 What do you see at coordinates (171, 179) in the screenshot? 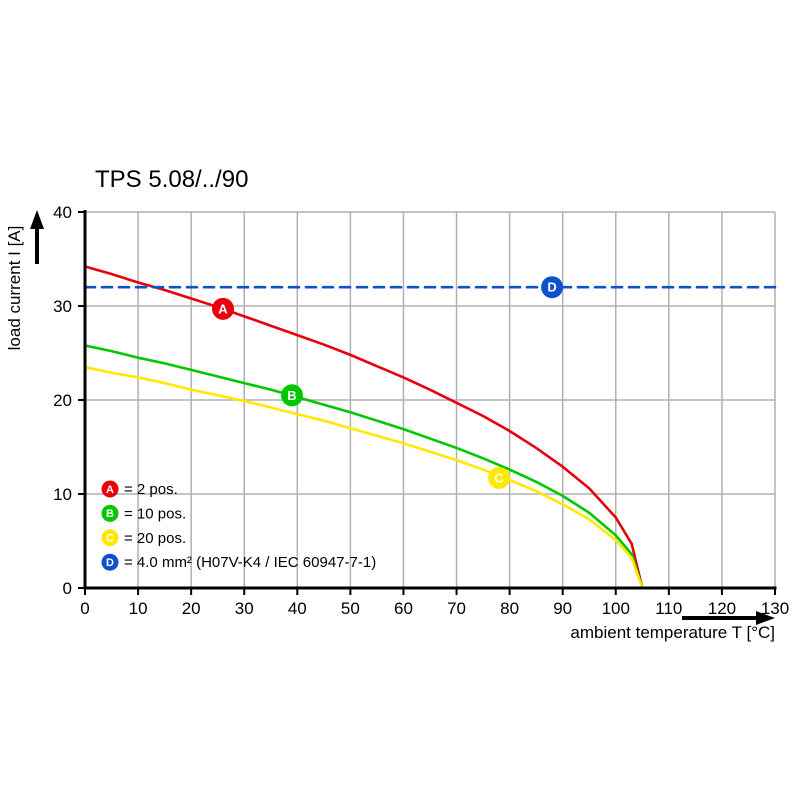
I see `chart-title: TPS 5.08/../90` at bounding box center [171, 179].